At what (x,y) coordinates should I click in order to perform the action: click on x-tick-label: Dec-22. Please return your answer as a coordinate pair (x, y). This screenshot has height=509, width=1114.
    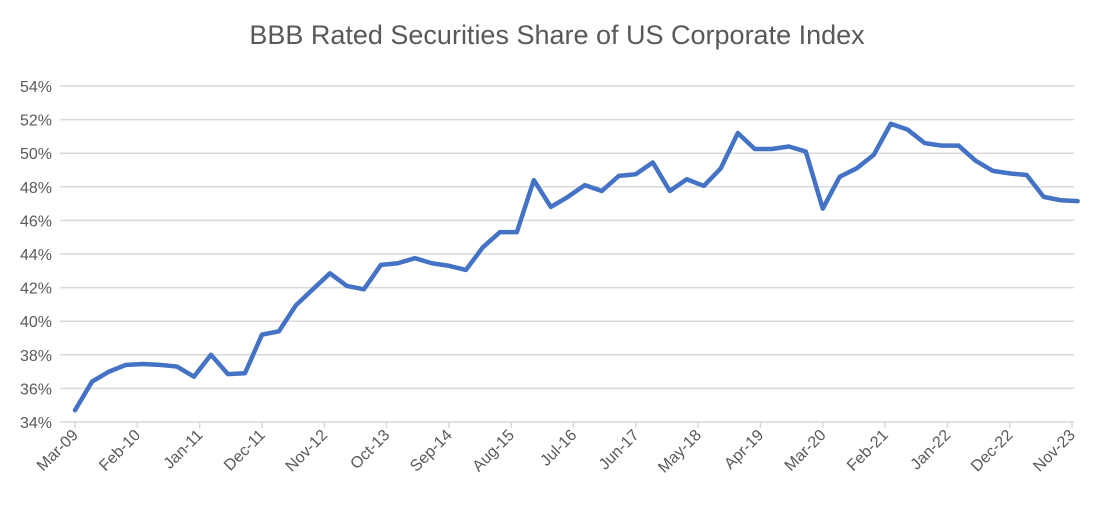
    Looking at the image, I should click on (992, 451).